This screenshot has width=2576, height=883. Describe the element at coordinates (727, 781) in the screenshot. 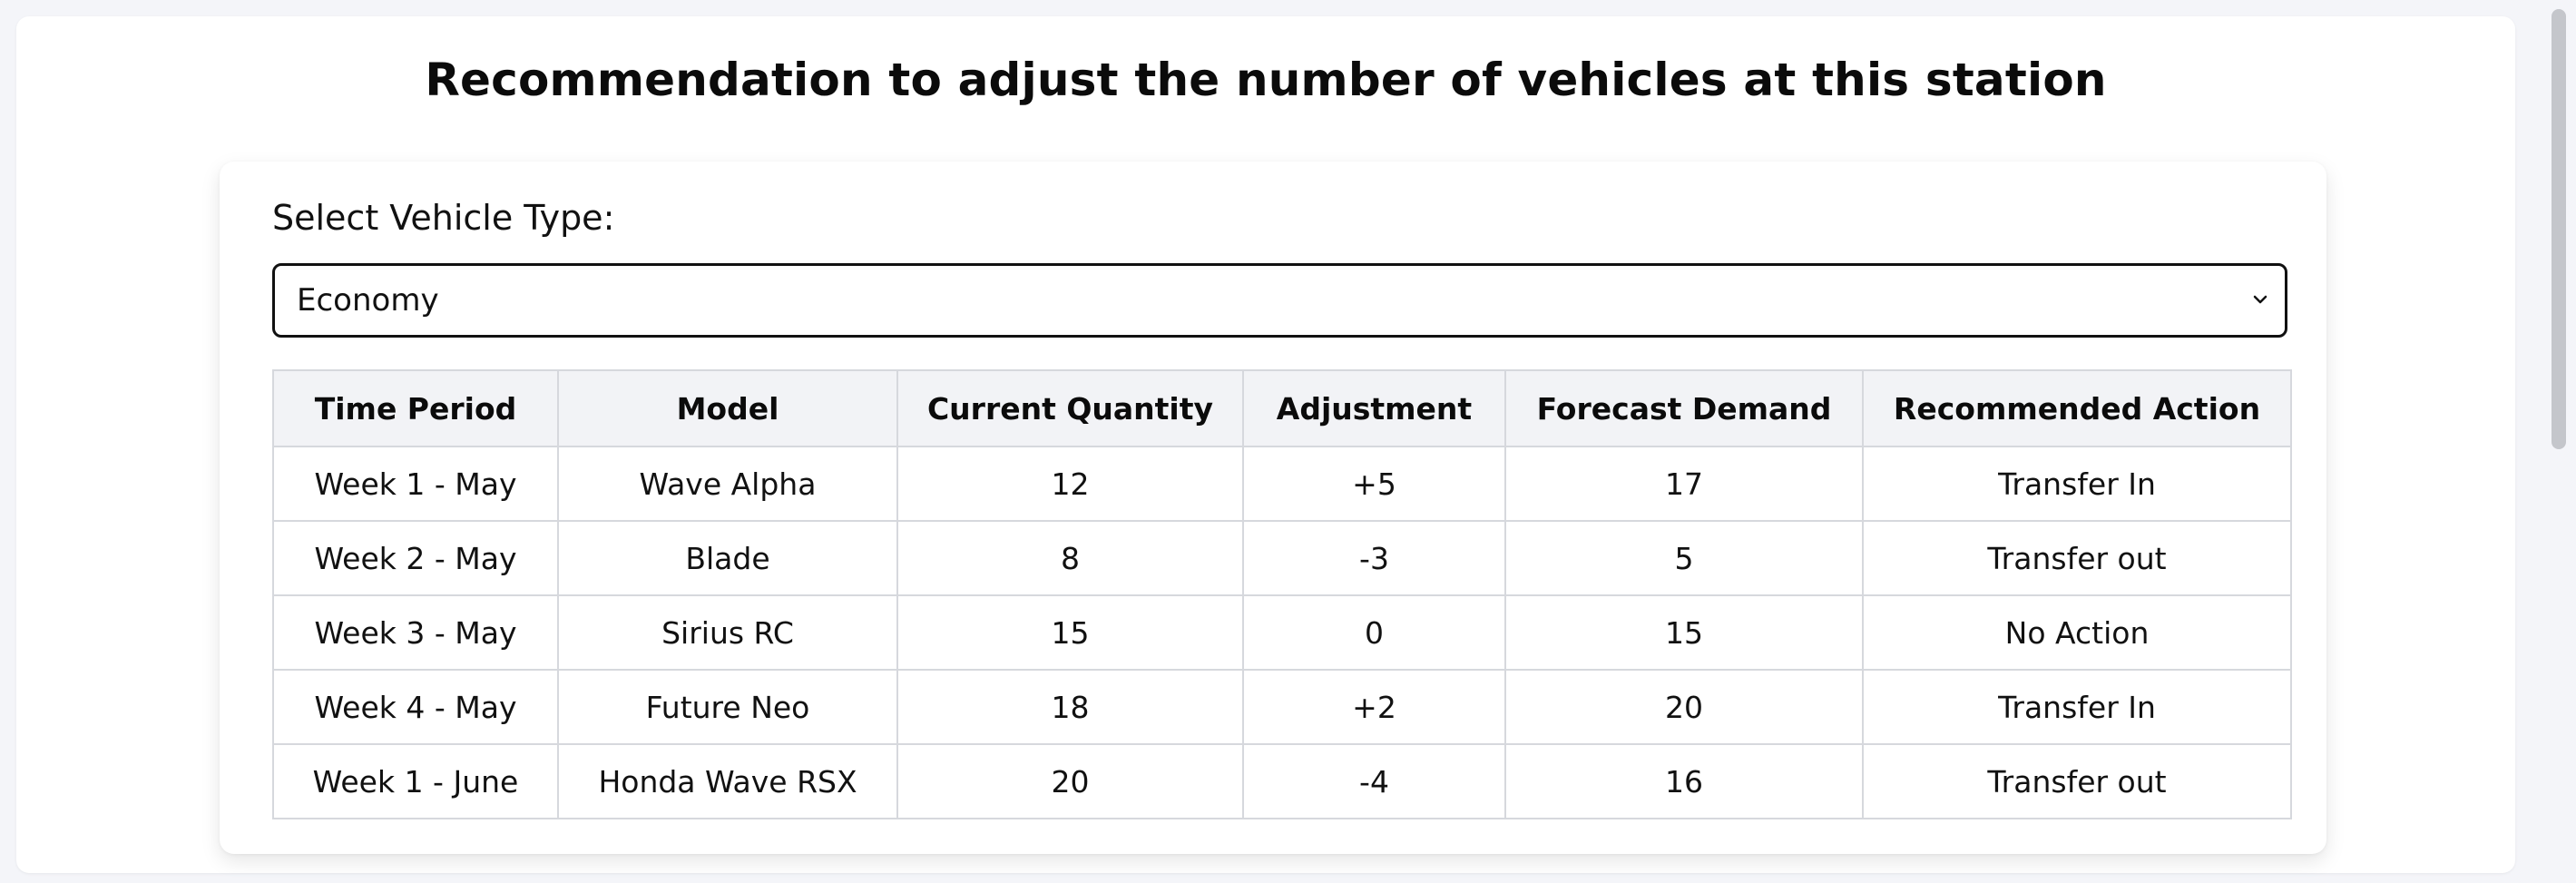

I see `cell-model: Honda Wave RSX` at that location.